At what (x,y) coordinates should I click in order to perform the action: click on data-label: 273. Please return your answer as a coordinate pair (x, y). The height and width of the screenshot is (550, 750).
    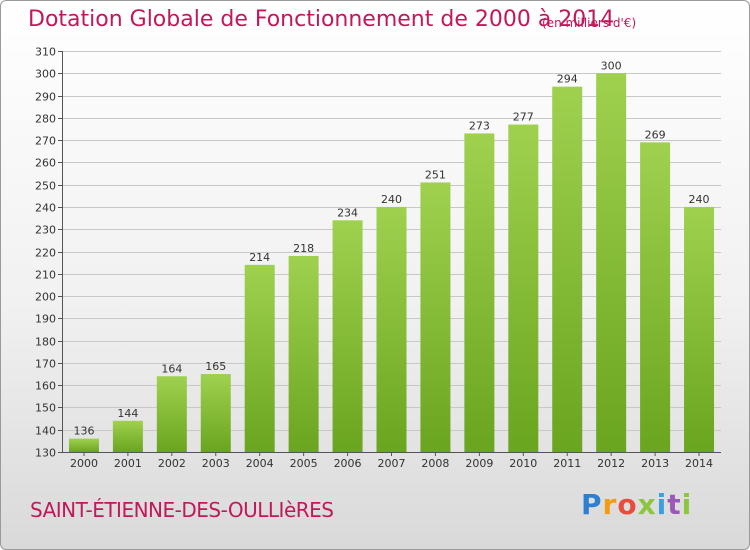
    Looking at the image, I should click on (479, 125).